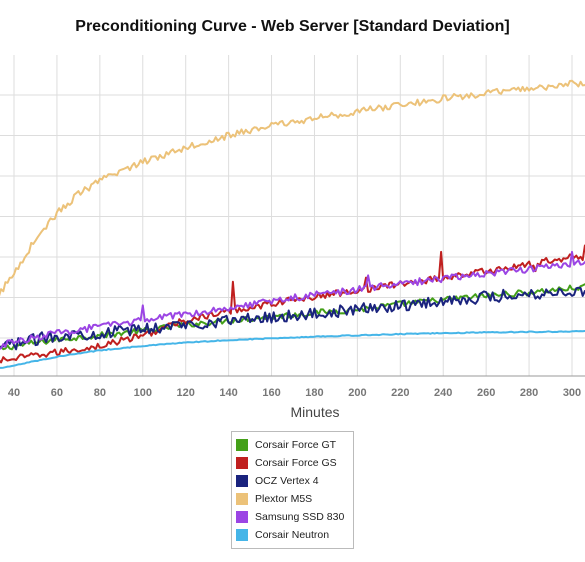  Describe the element at coordinates (486, 393) in the screenshot. I see `x-tick-label: 260` at that location.